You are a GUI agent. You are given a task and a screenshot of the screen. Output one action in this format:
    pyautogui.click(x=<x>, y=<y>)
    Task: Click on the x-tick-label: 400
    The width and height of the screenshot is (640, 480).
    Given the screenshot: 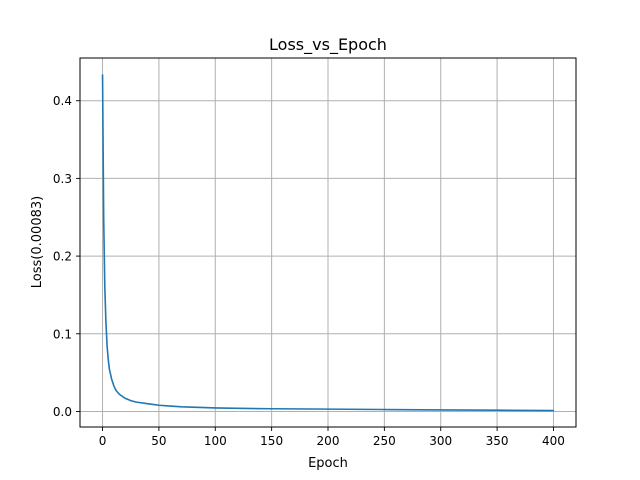 What is the action you would take?
    pyautogui.click(x=553, y=441)
    